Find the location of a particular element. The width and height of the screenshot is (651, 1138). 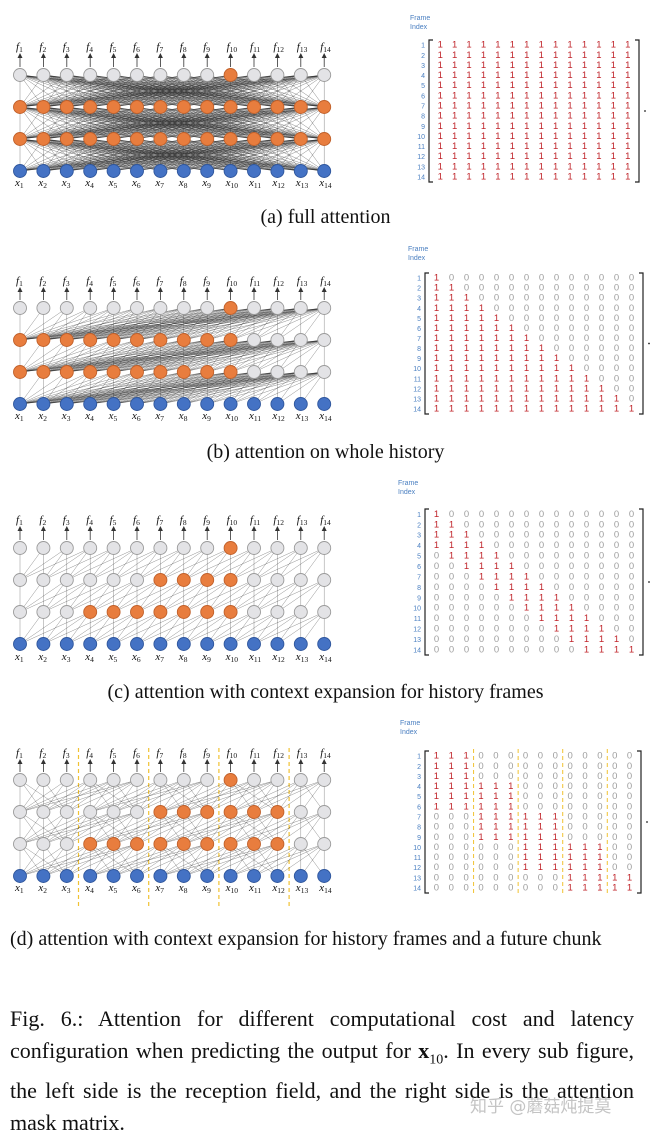

output-label: f1 is located at coordinates (19, 520).